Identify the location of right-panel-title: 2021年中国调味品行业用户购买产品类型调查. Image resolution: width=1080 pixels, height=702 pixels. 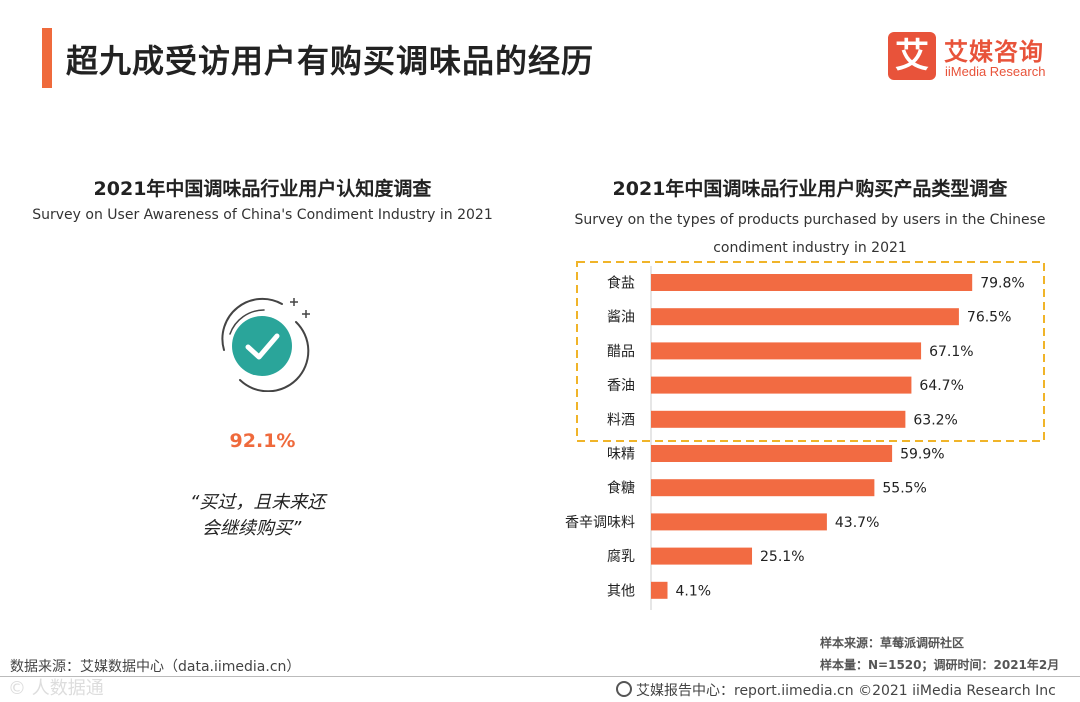
(810, 189).